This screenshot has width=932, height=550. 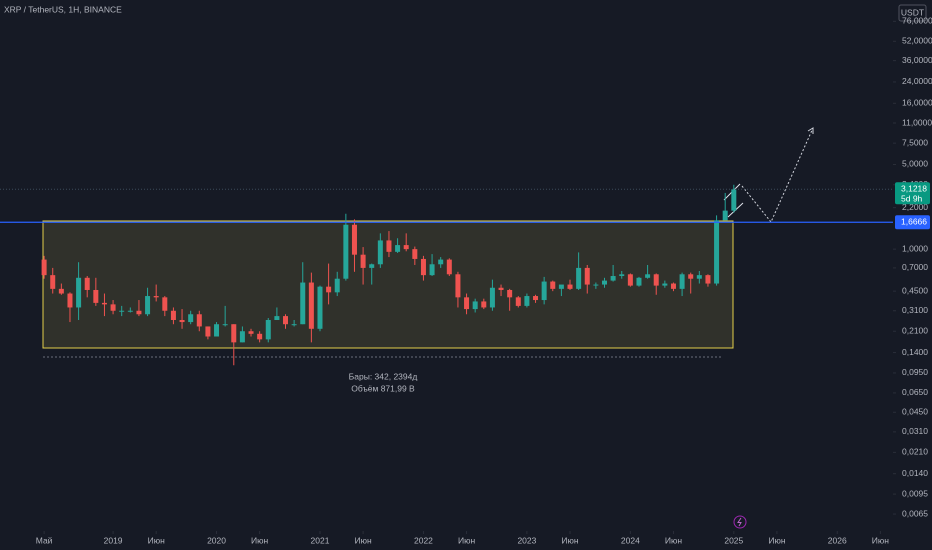 I want to click on y-tick-label: 0,4500, so click(x=915, y=290).